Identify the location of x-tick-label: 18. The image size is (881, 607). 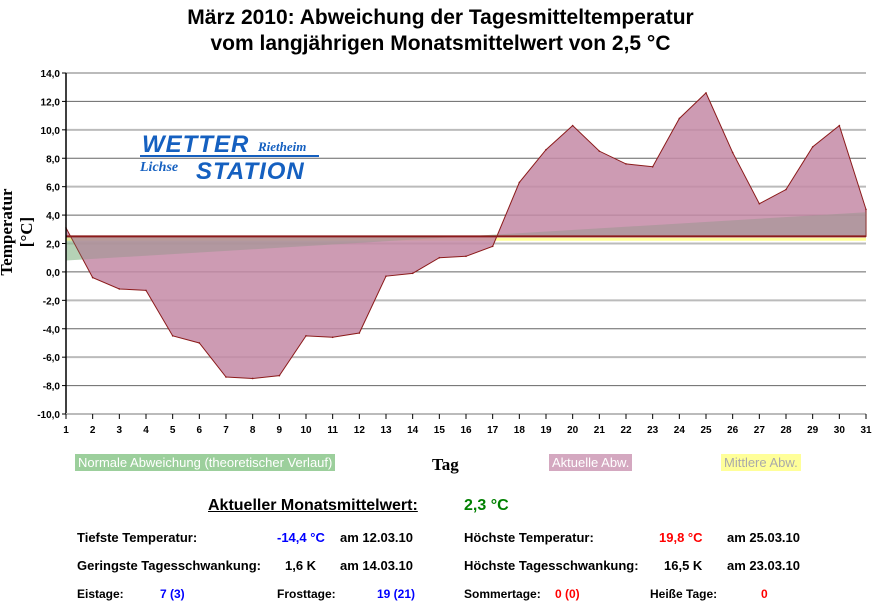
(520, 430).